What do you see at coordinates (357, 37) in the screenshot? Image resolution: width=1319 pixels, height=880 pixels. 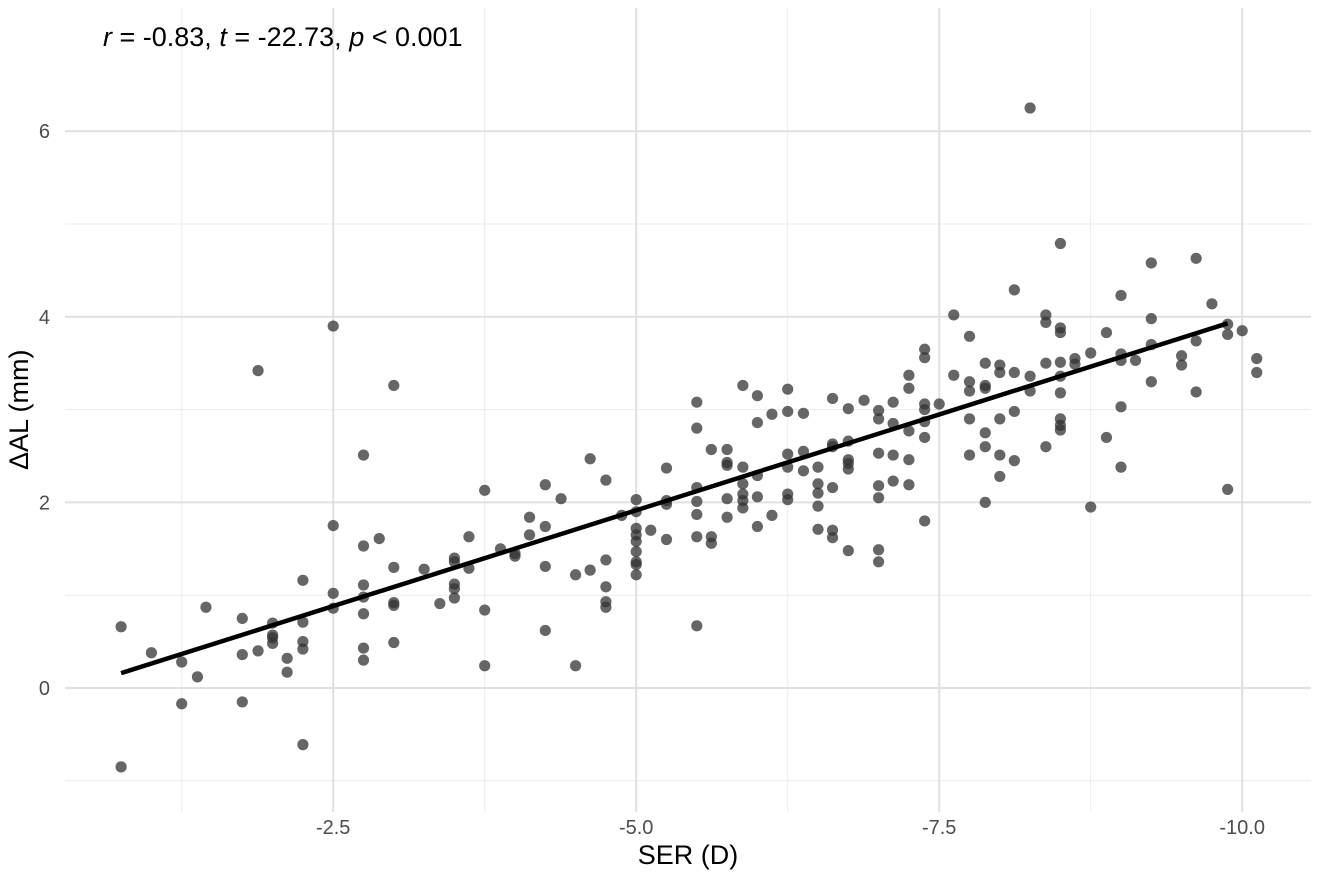 I see `p-symbol: p` at bounding box center [357, 37].